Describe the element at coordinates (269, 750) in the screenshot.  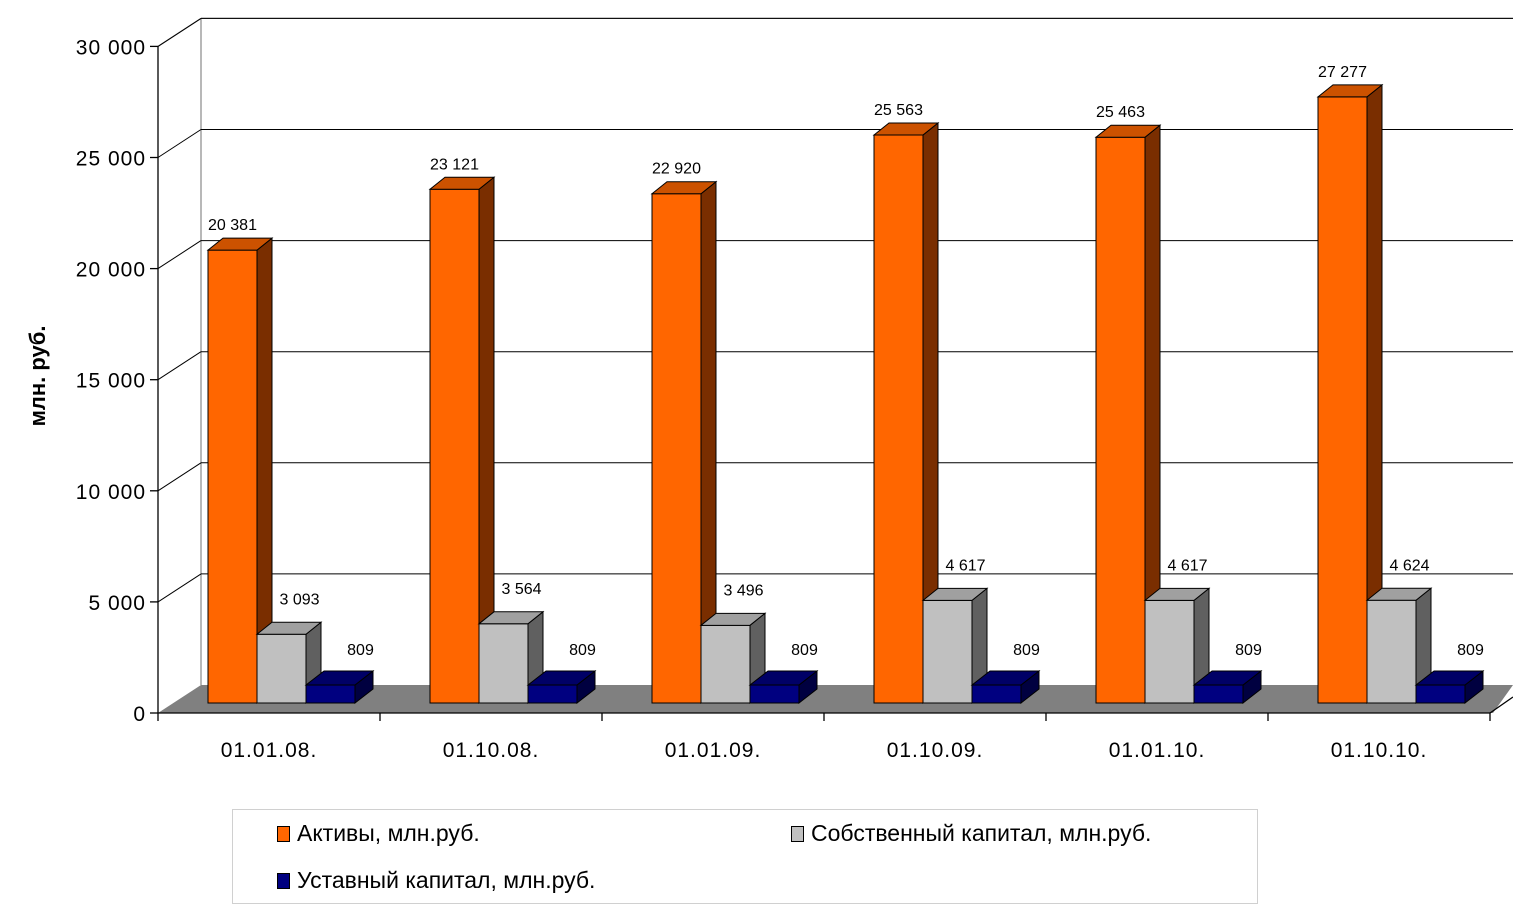
I see `x-tick-label: 01.01.08.` at that location.